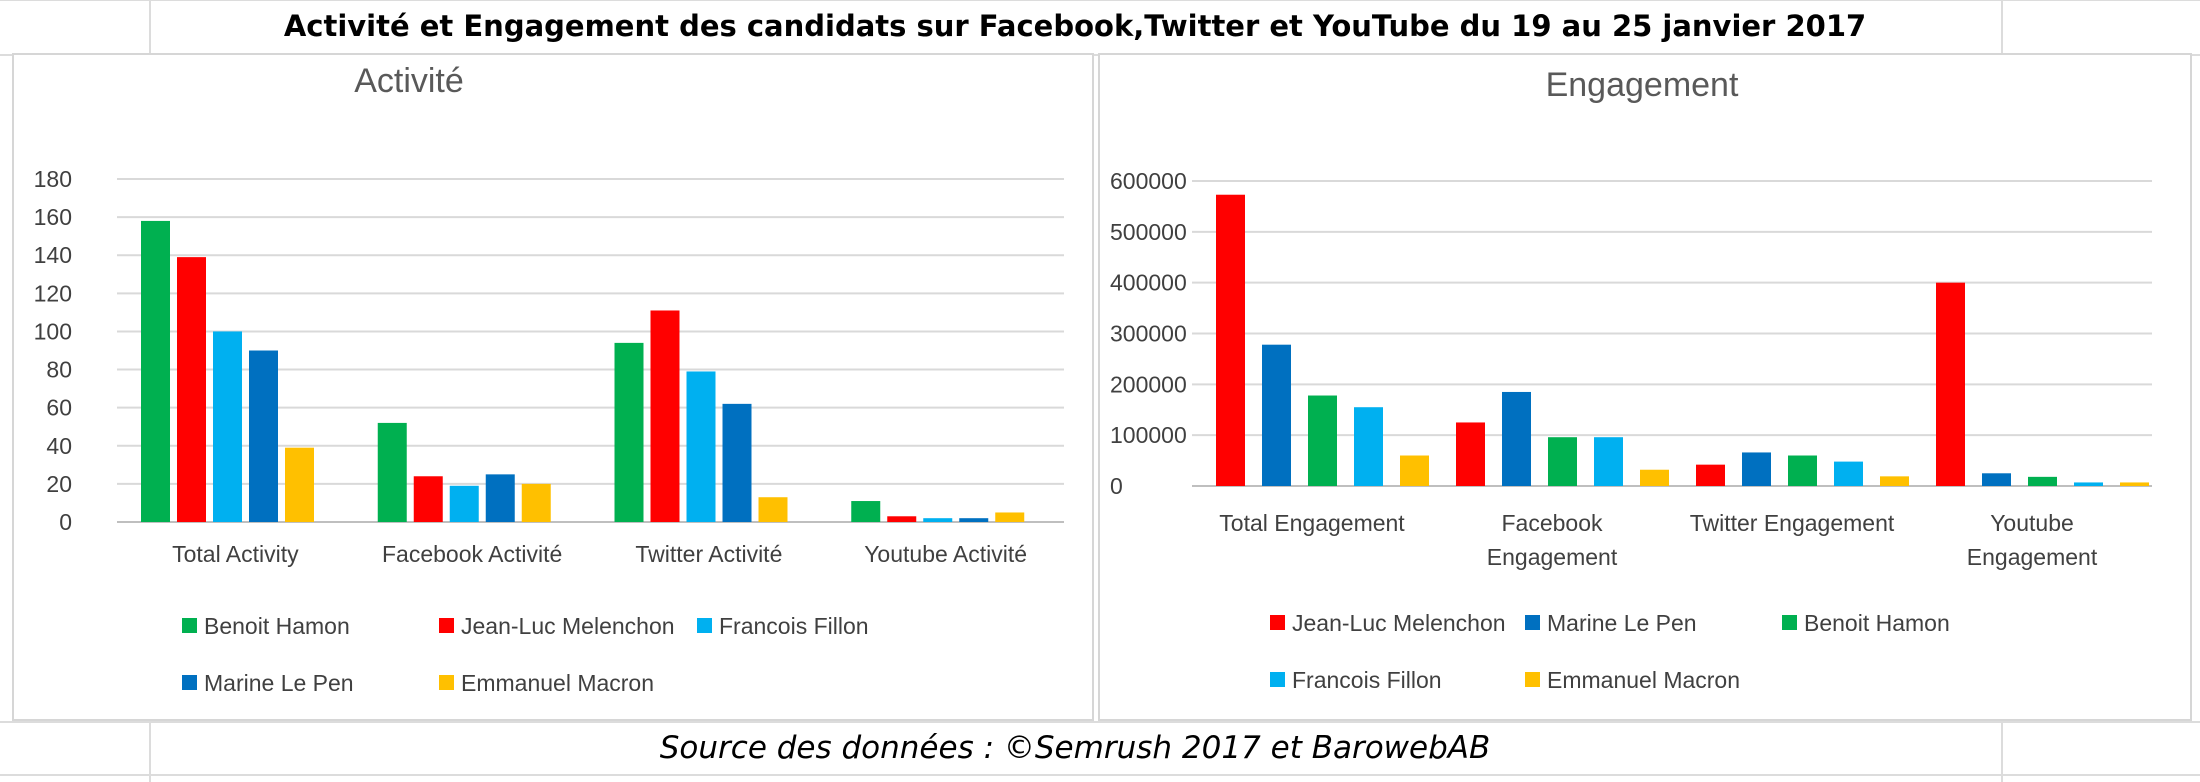  What do you see at coordinates (409, 81) in the screenshot?
I see `activite-chart-title: Activité` at bounding box center [409, 81].